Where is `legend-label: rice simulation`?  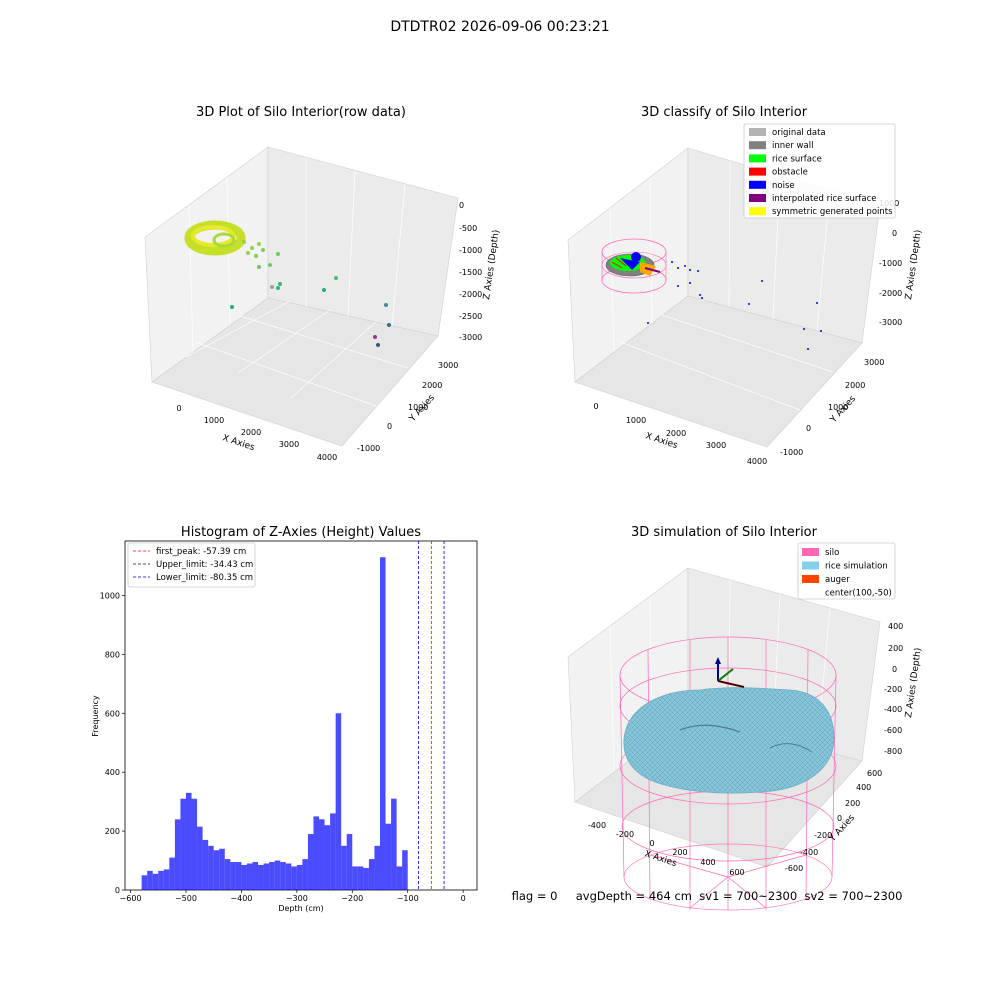 legend-label: rice simulation is located at coordinates (856, 567).